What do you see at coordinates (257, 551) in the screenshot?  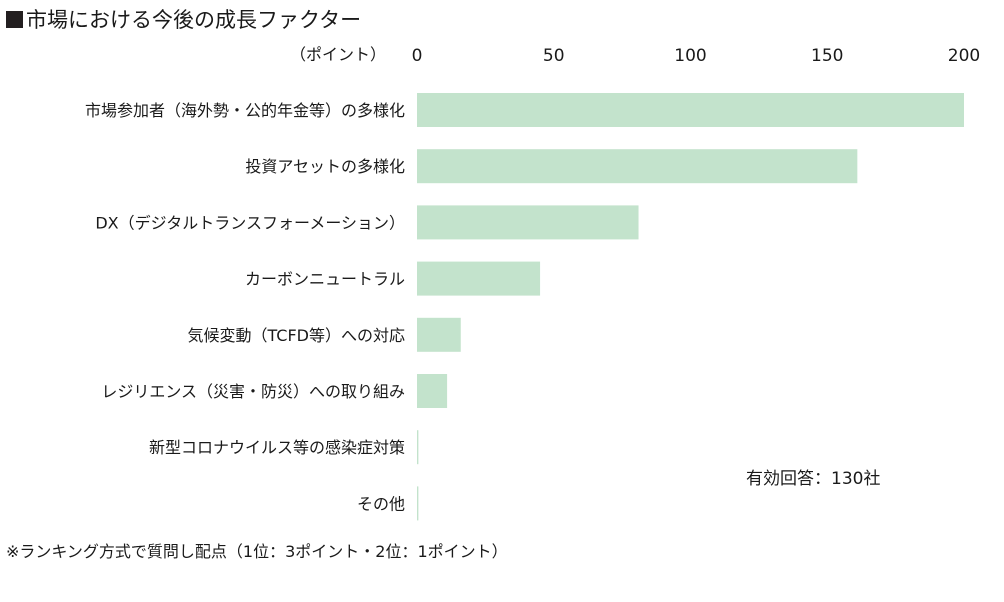 I see `footnote: ※ランキング方式で質問し配点（1位：3ポイント・2位：1ポイント）` at bounding box center [257, 551].